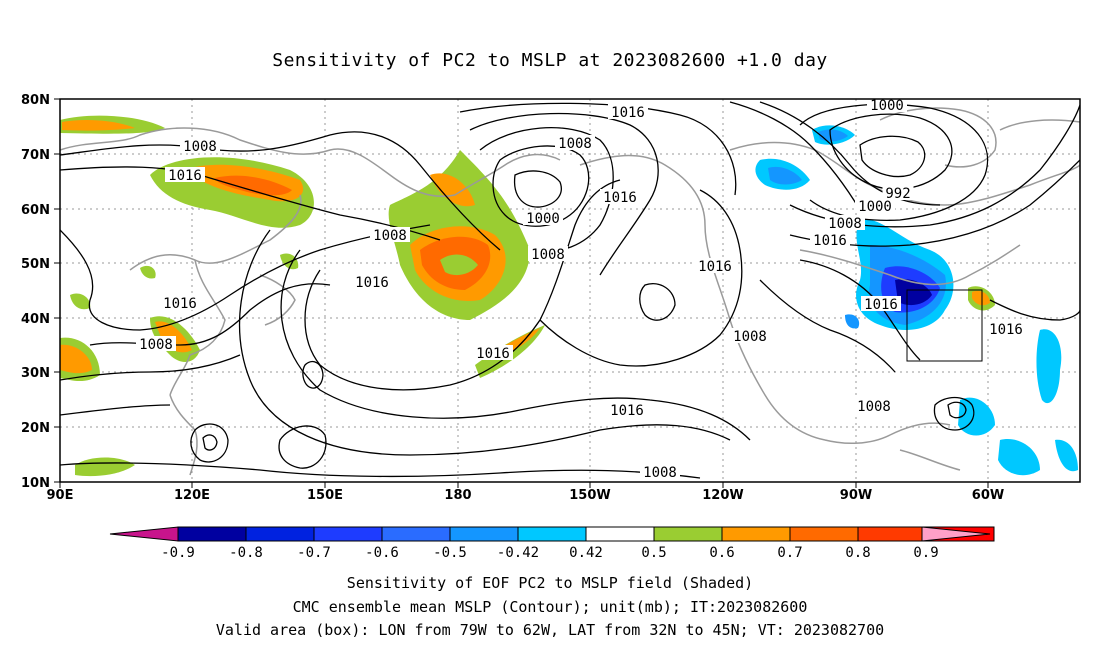 The height and width of the screenshot is (650, 1100). What do you see at coordinates (493, 354) in the screenshot?
I see `contour-label-1016-central-pac: 1016` at bounding box center [493, 354].